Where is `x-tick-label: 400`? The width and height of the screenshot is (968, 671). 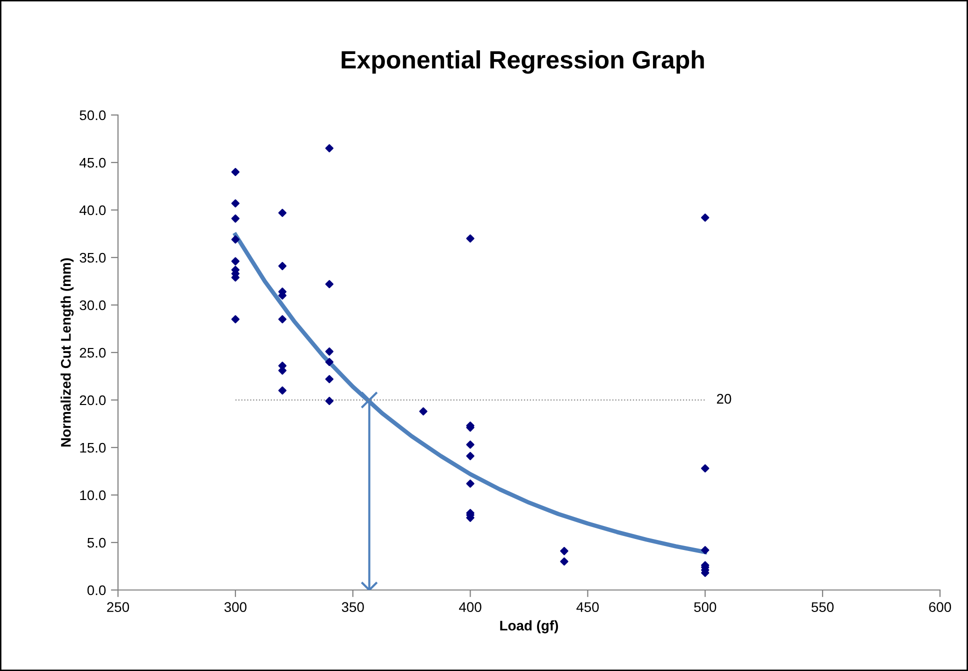 x-tick-label: 400 is located at coordinates (470, 607).